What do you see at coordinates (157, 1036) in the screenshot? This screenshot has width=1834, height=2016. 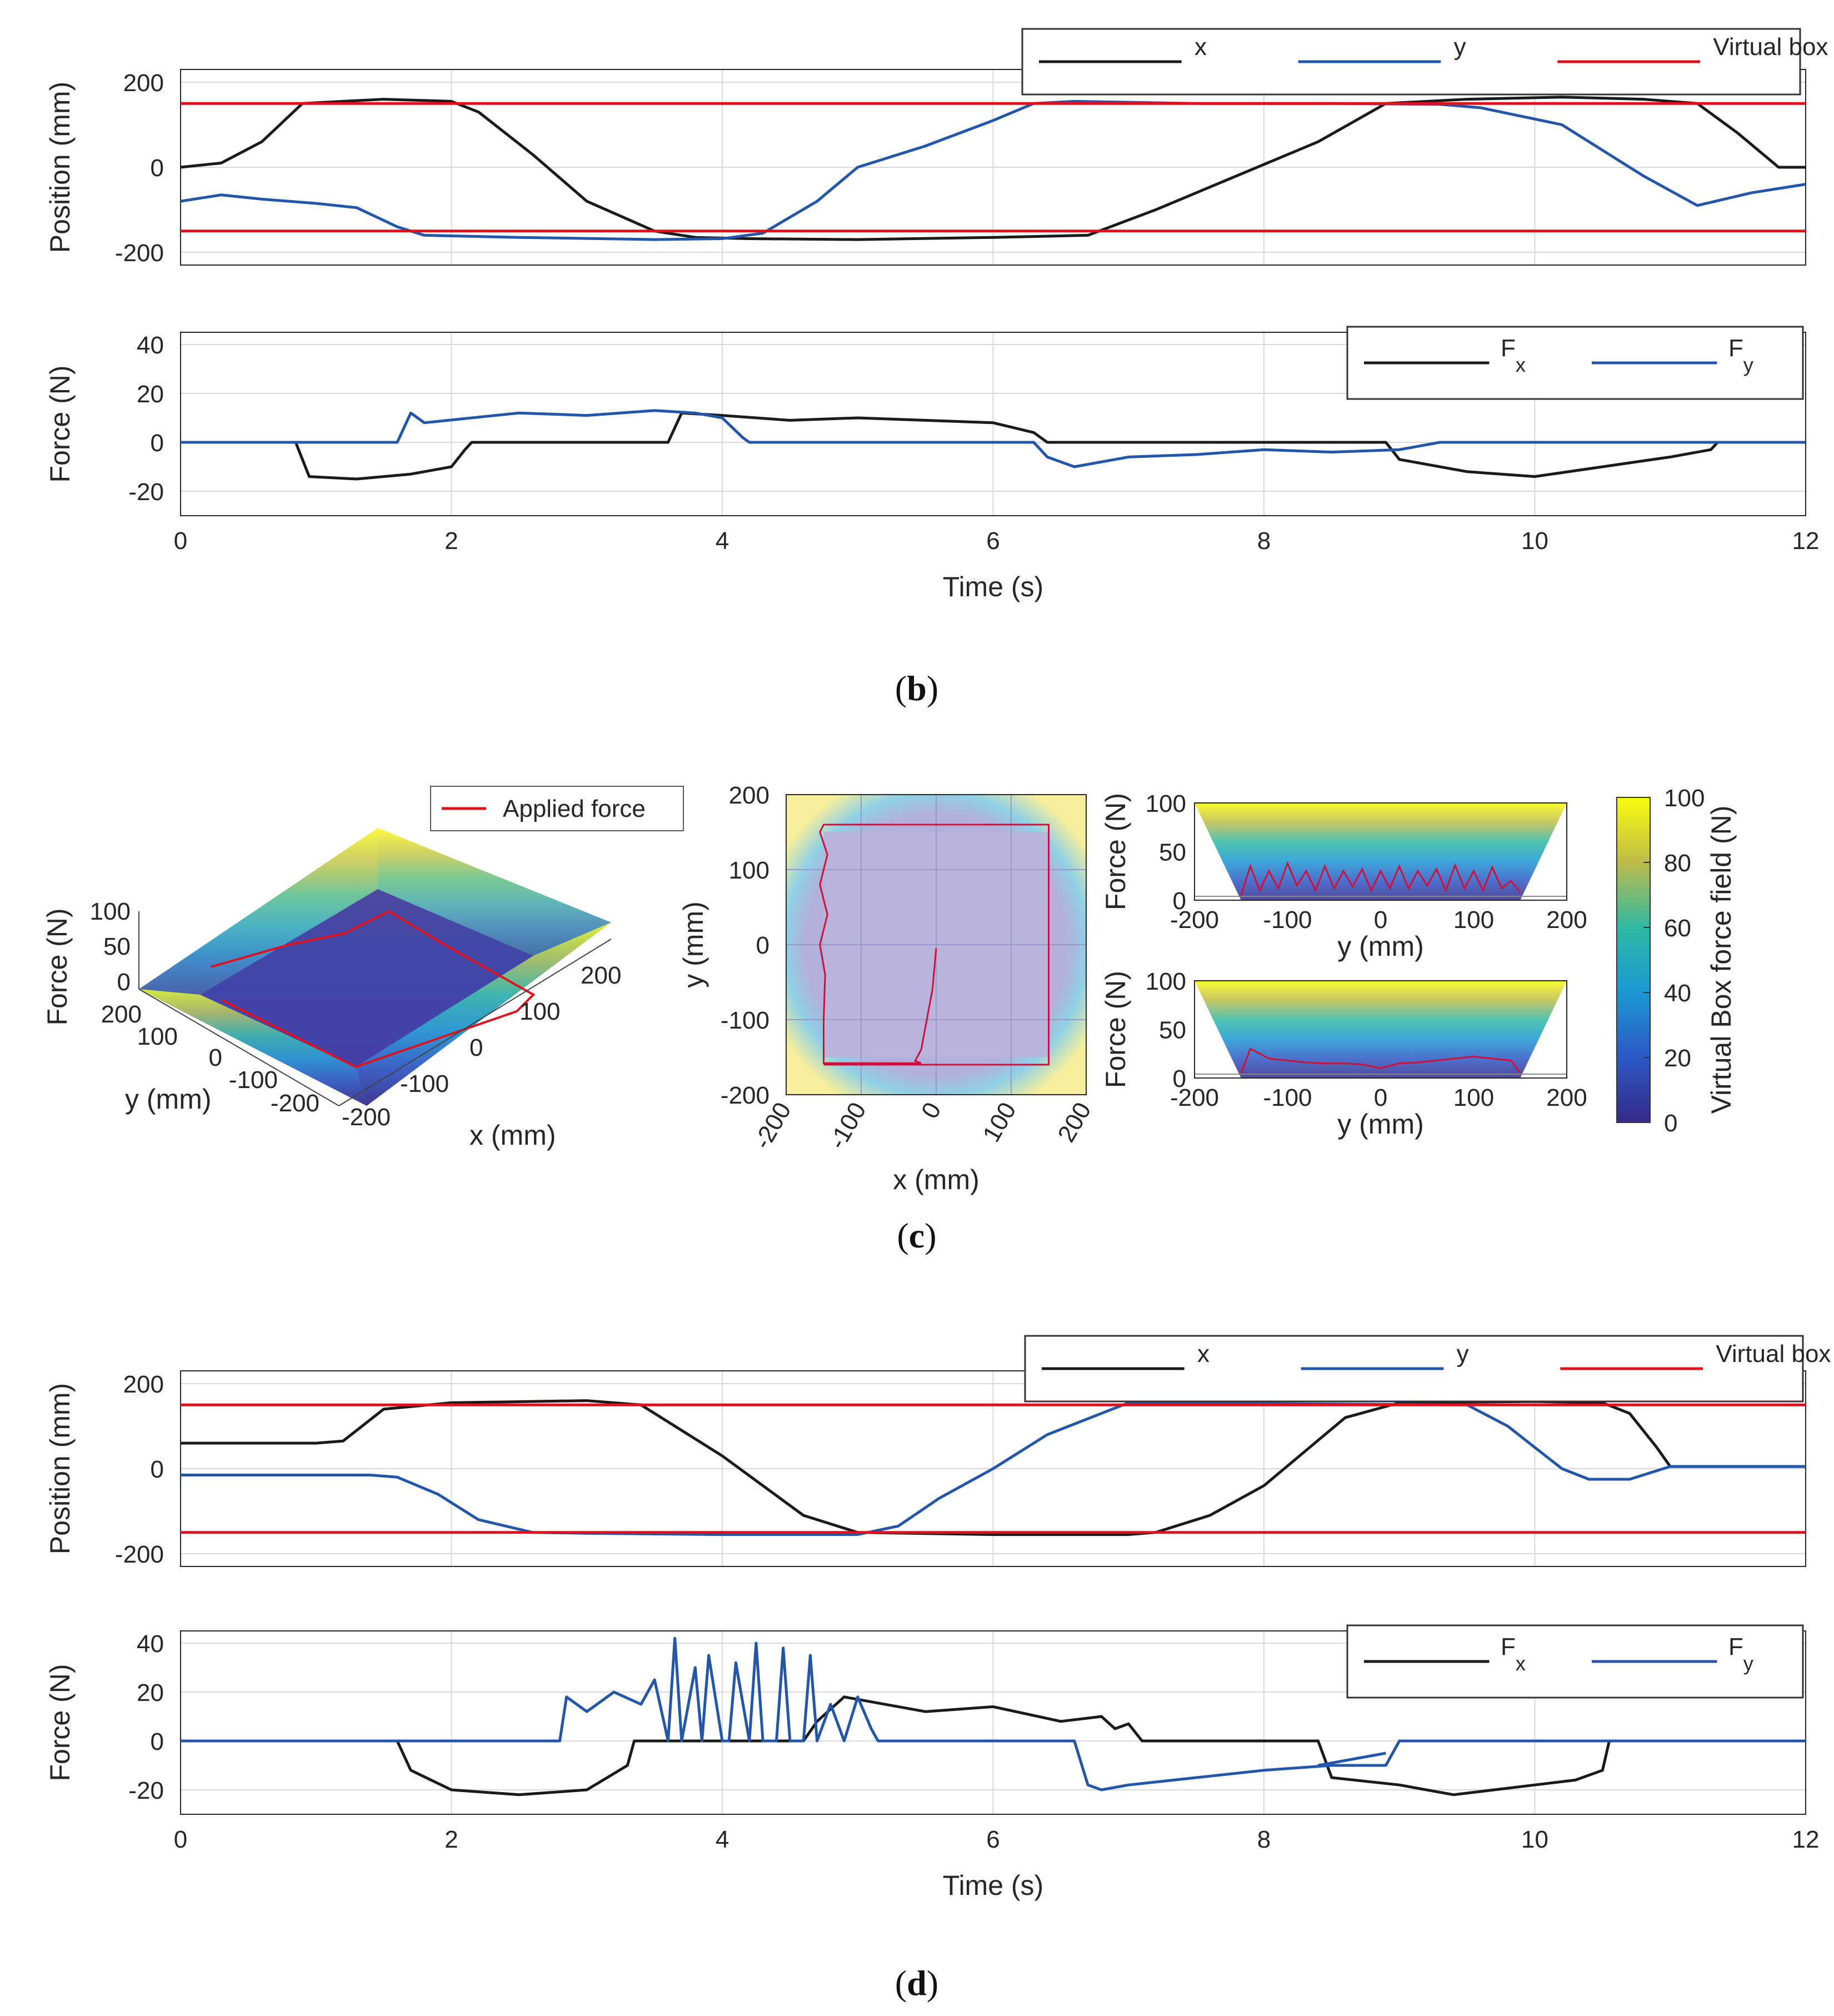 I see `y-tick-100: 100` at bounding box center [157, 1036].